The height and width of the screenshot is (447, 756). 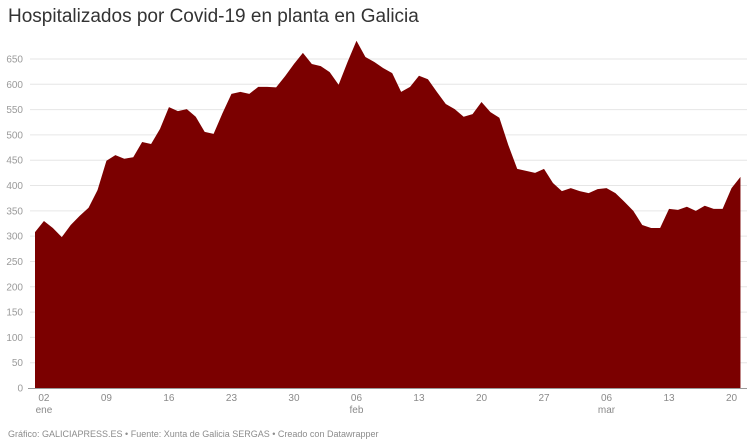 I want to click on y-tick-label: 300, so click(x=14, y=237).